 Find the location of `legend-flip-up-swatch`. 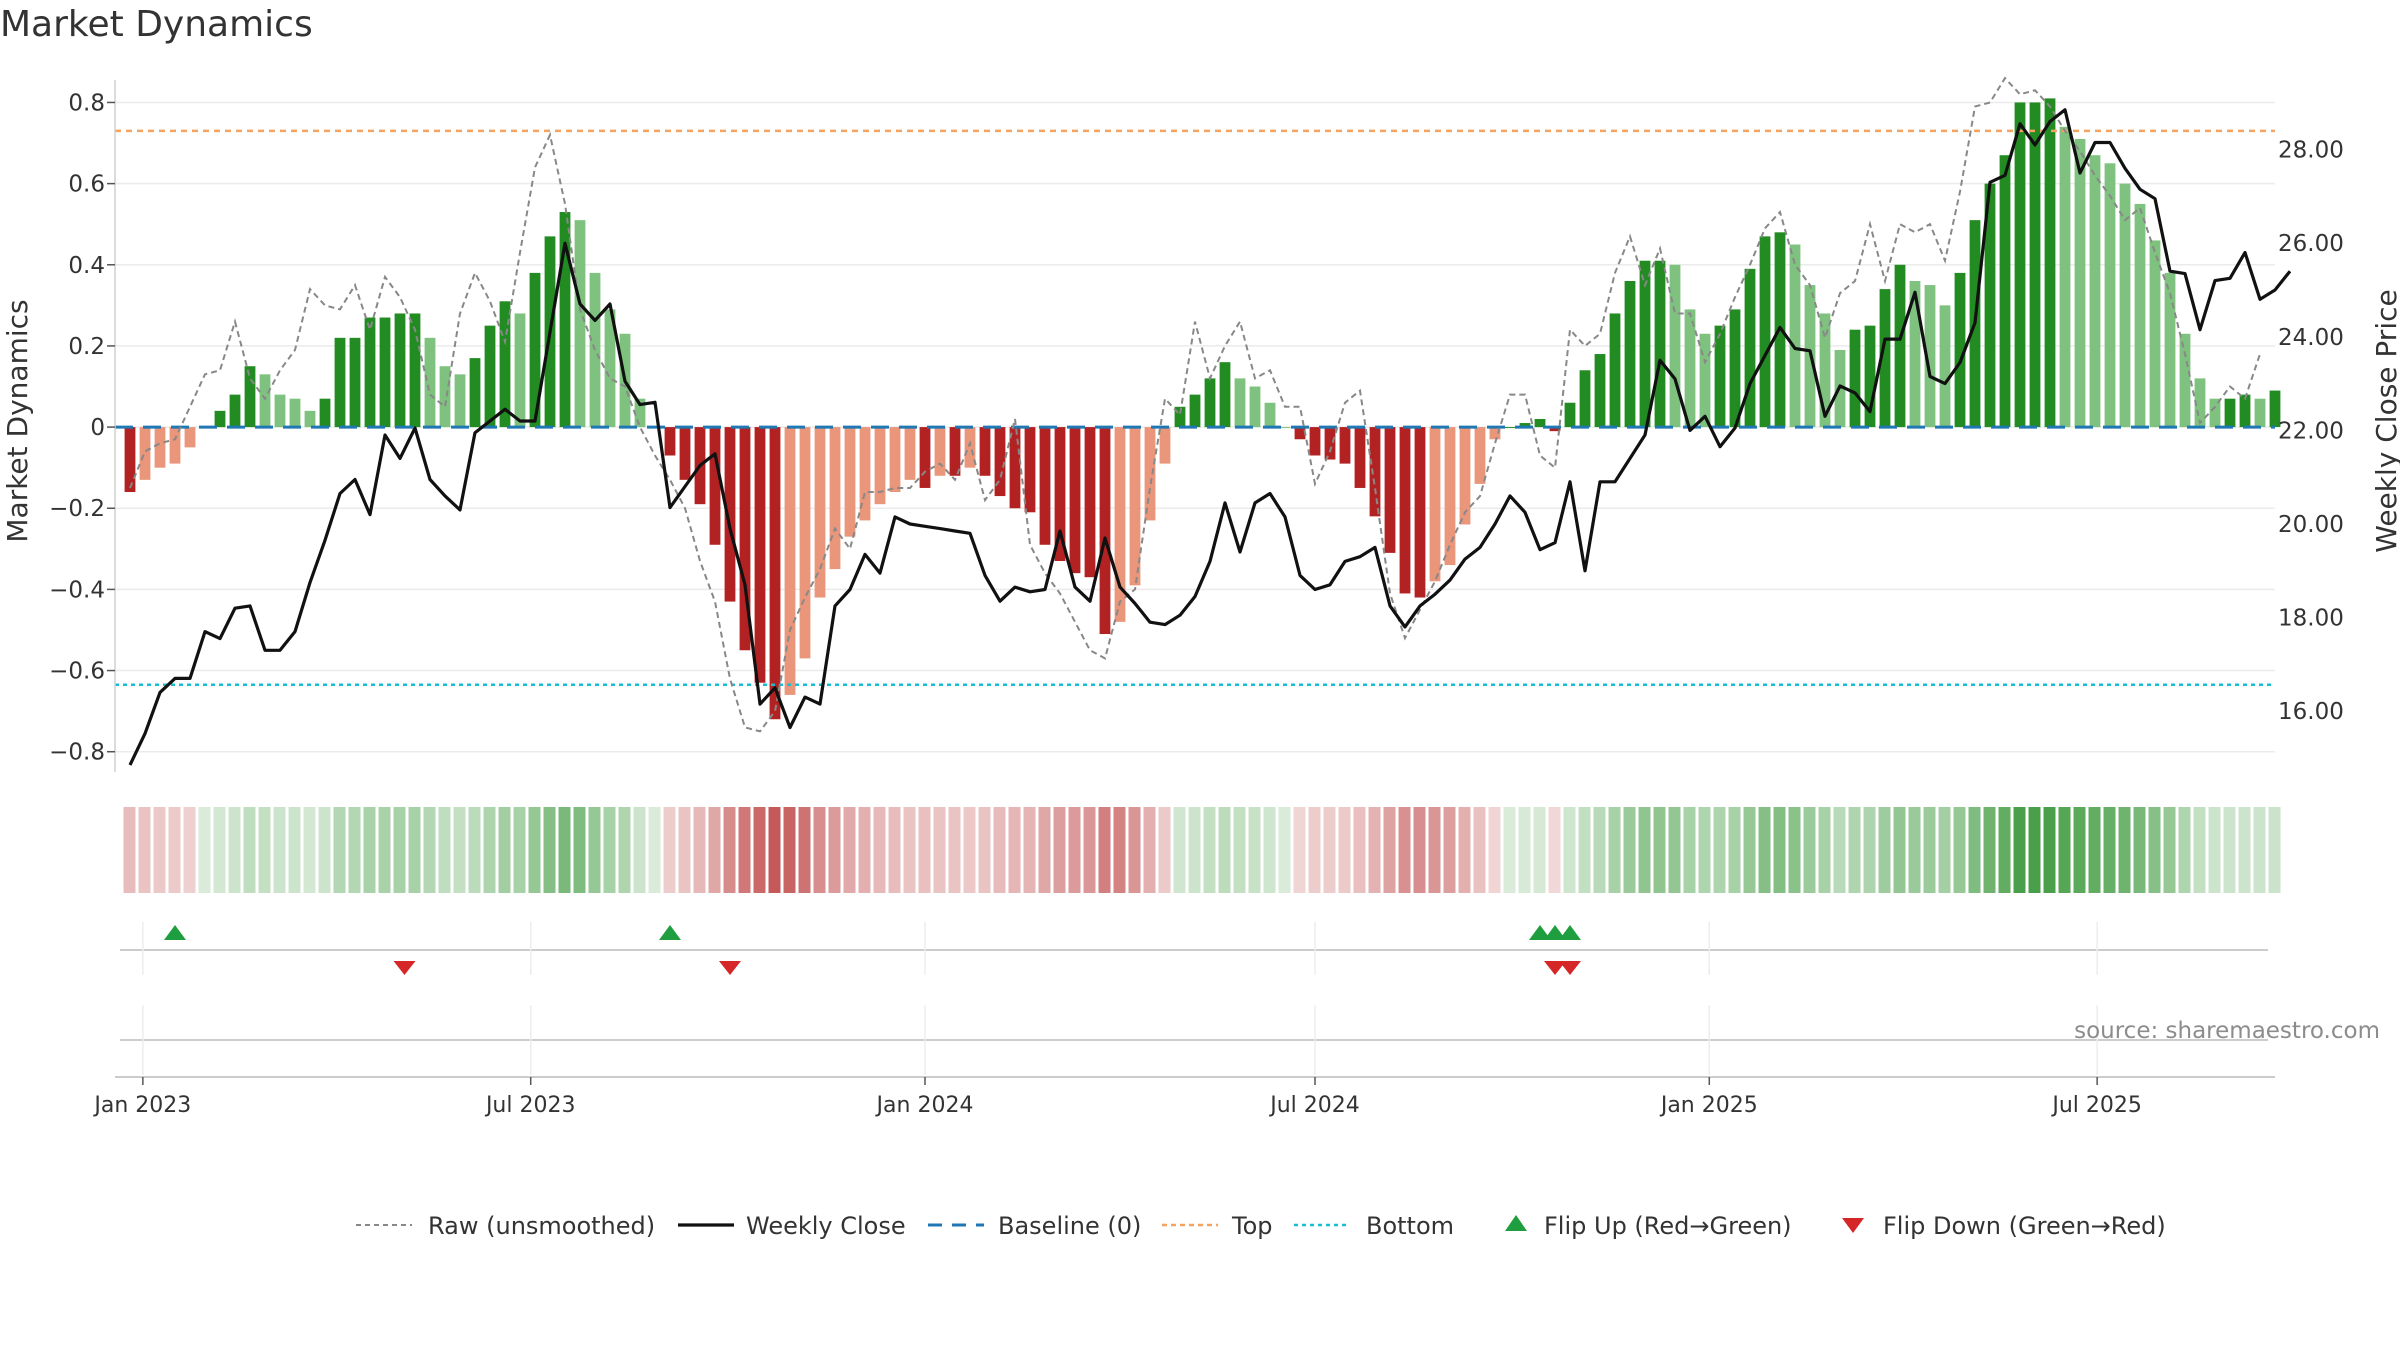

legend-flip-up-swatch is located at coordinates (1516, 1223).